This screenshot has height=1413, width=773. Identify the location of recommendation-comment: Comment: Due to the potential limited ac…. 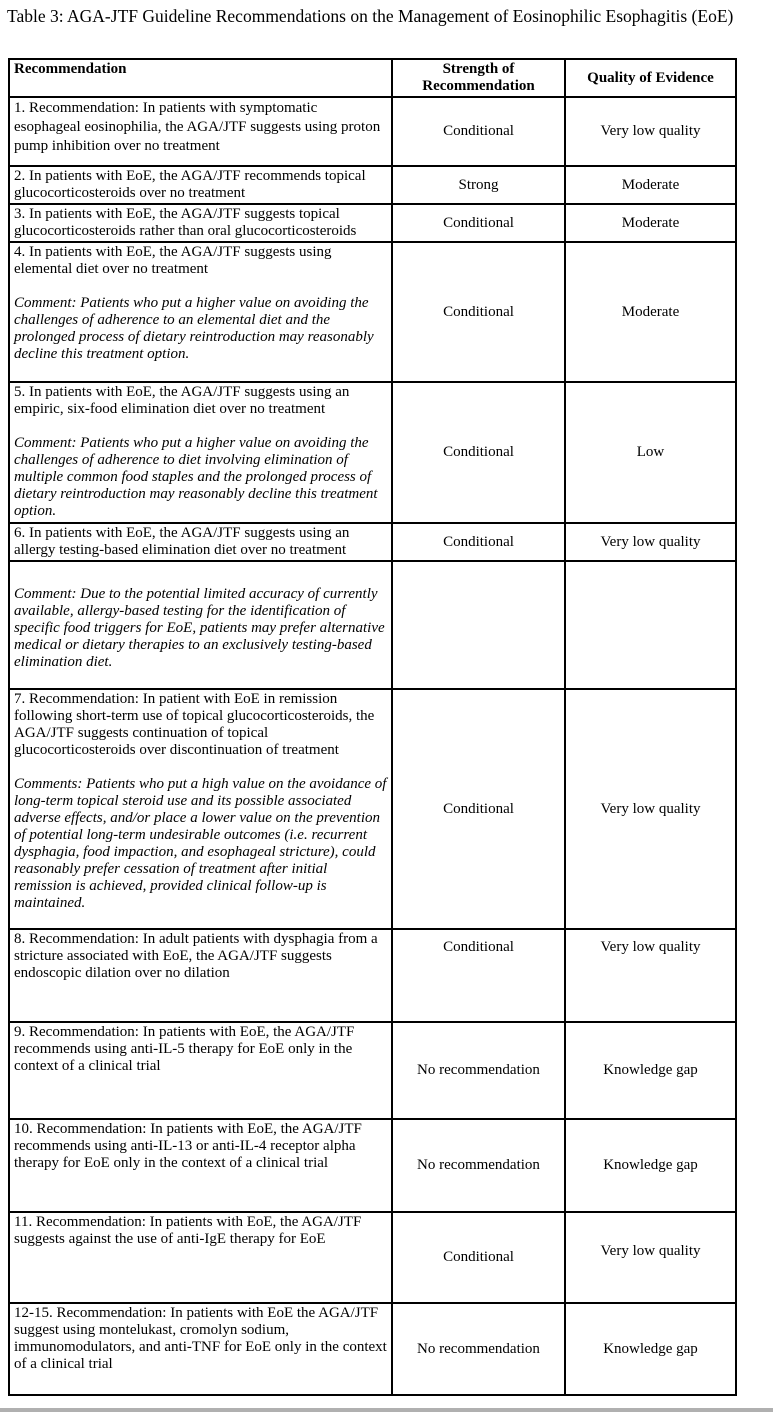
(199, 628).